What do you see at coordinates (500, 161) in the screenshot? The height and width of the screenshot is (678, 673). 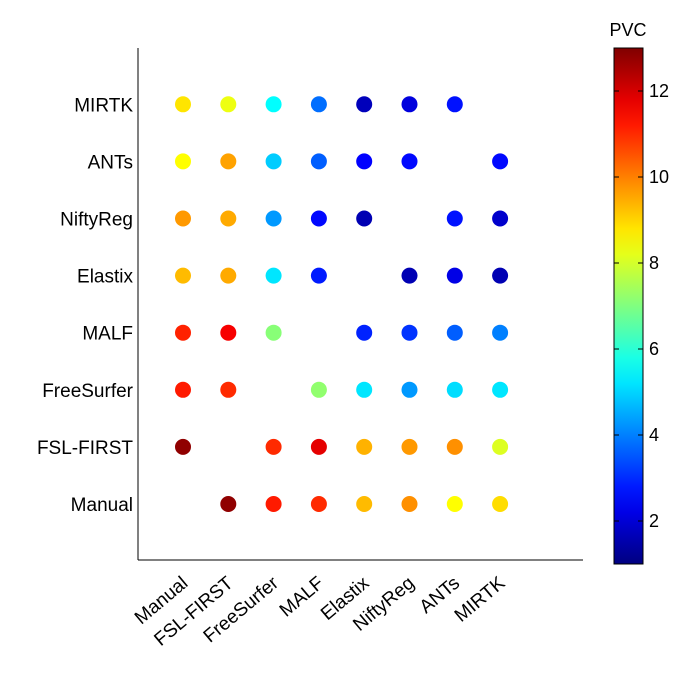 I see `dot-ants-mirtk` at bounding box center [500, 161].